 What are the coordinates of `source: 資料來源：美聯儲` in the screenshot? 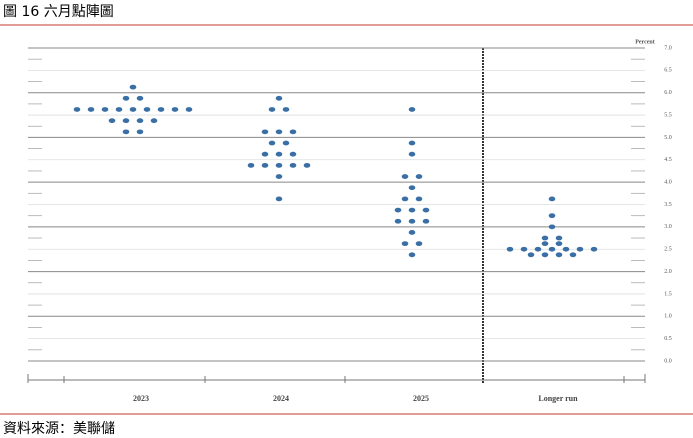 It's located at (59, 429).